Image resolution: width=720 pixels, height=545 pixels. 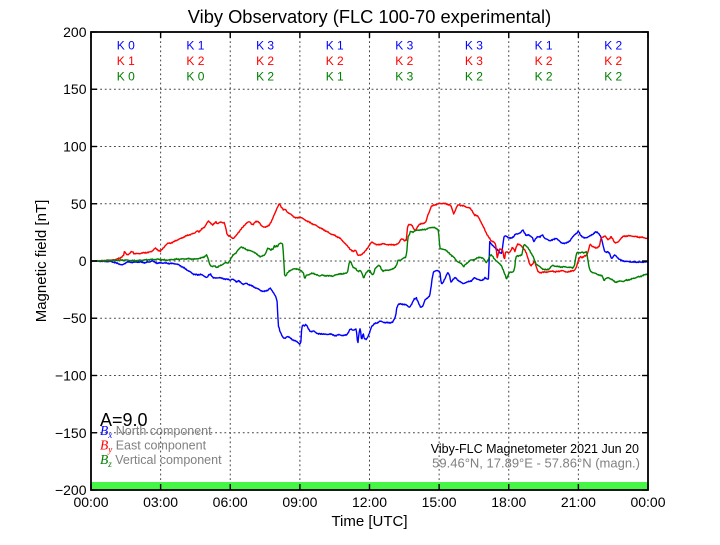 I want to click on svg-text: 06:00, so click(x=230, y=502).